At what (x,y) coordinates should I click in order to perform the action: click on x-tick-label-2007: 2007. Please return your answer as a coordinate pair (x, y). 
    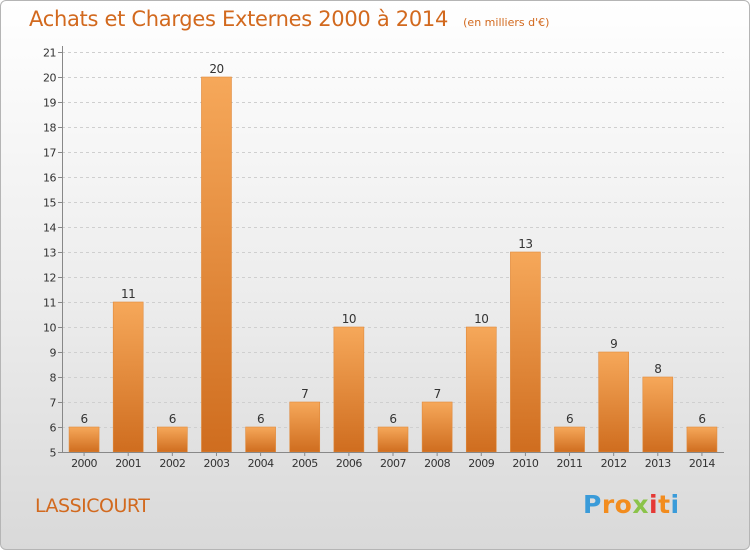
    Looking at the image, I should click on (393, 463).